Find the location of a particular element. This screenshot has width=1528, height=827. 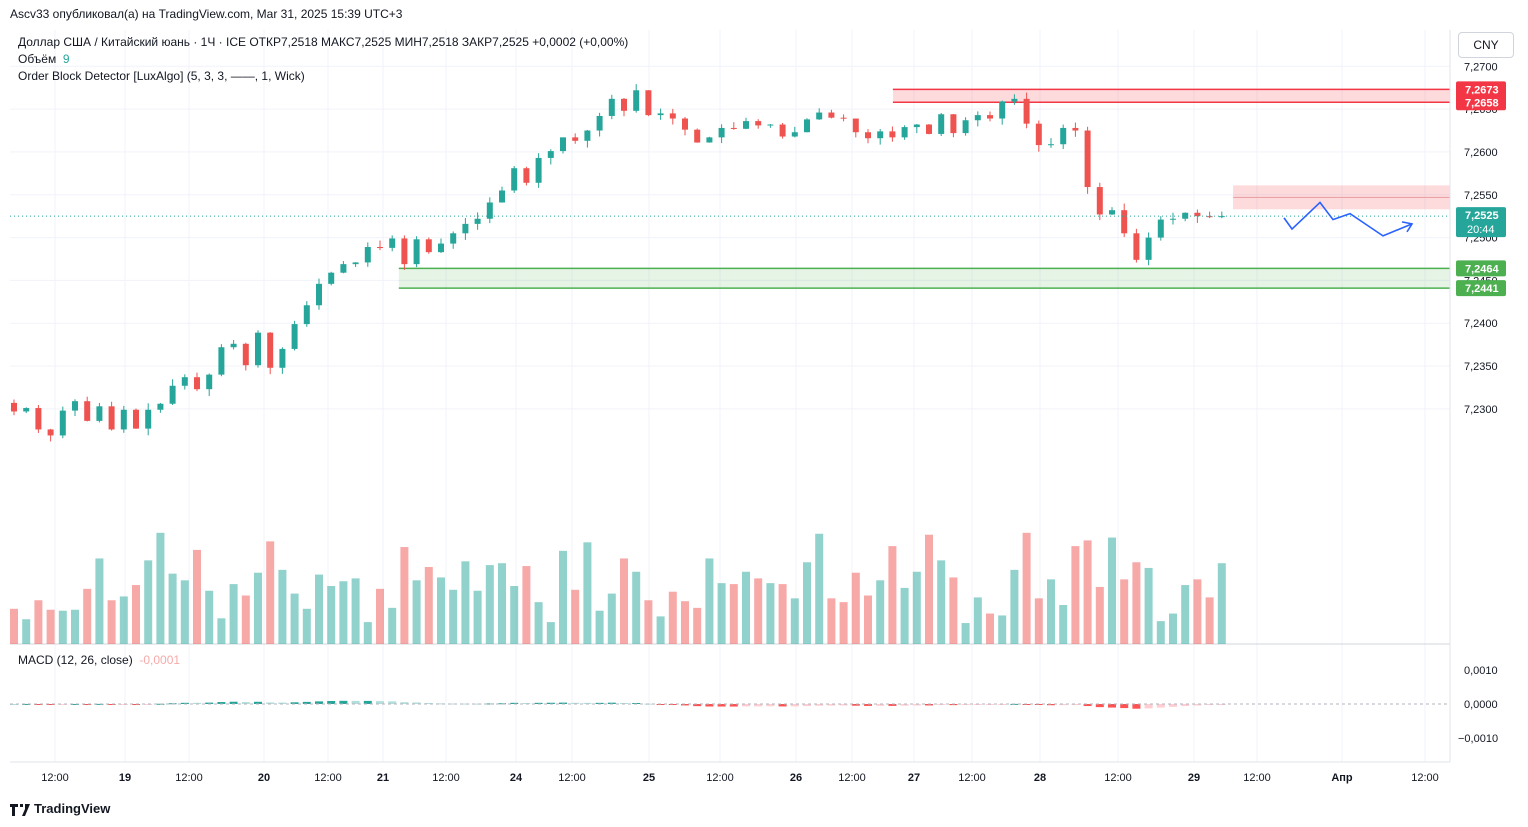

macd-value: -0,0001 is located at coordinates (160, 660).